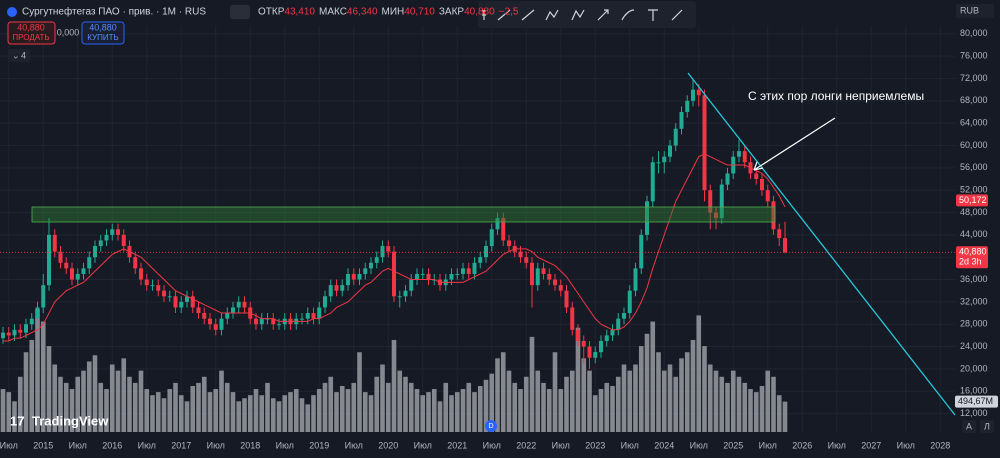 The height and width of the screenshot is (458, 1000). Describe the element at coordinates (393, 12) in the screenshot. I see `ohlc-name: МИН` at that location.